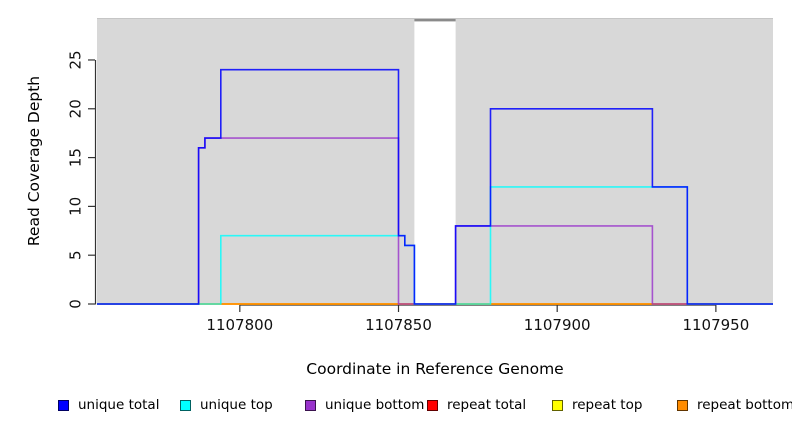 The image size is (792, 432). I want to click on x-tick-label: 1107850, so click(398, 325).